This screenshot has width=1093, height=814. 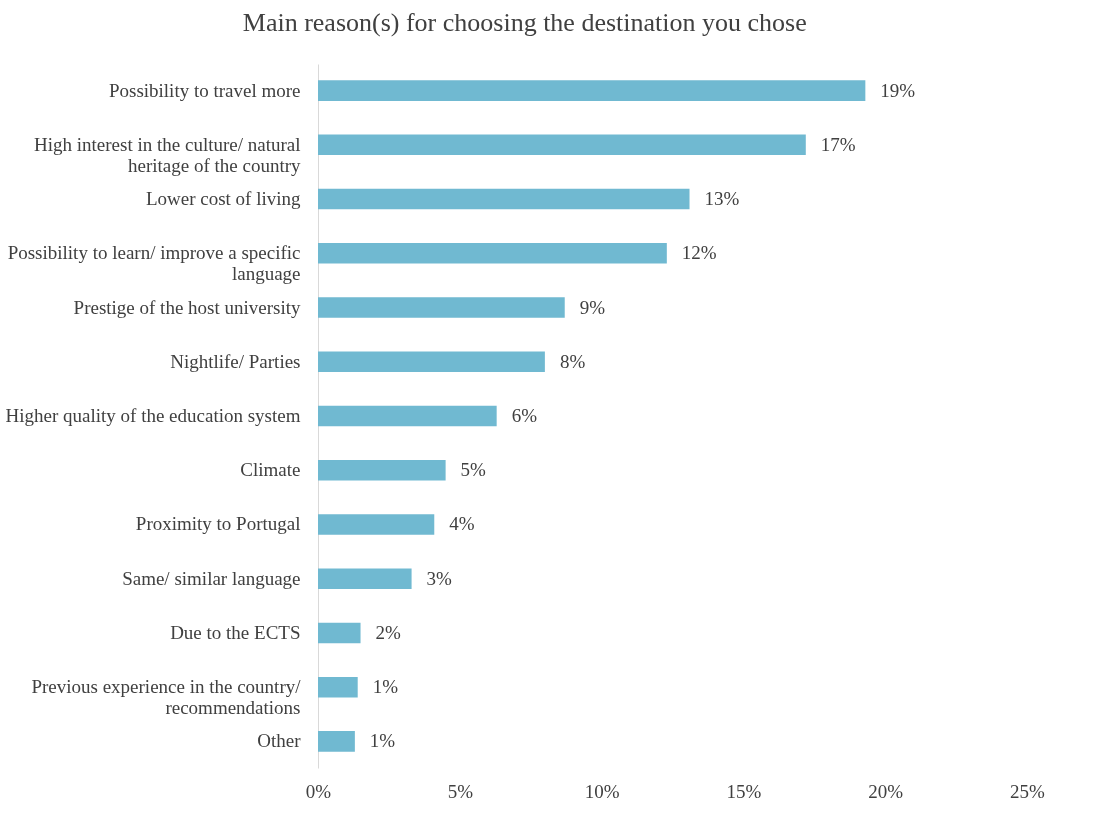 I want to click on y-tick-label: Previous experience in the country/ recommendations, so click(x=166, y=697).